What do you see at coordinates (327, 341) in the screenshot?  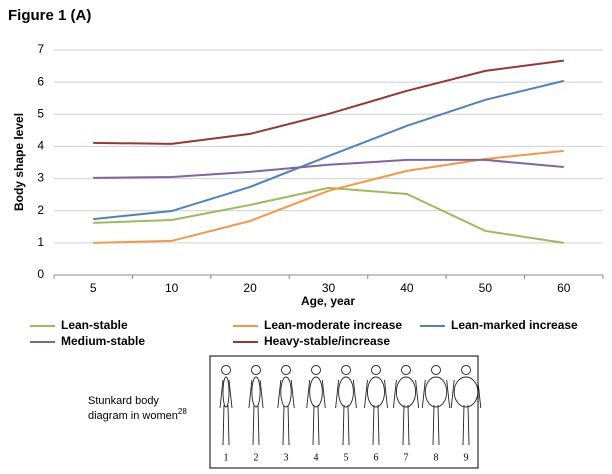 I see `legend-label: Heavy-stable/increase` at bounding box center [327, 341].